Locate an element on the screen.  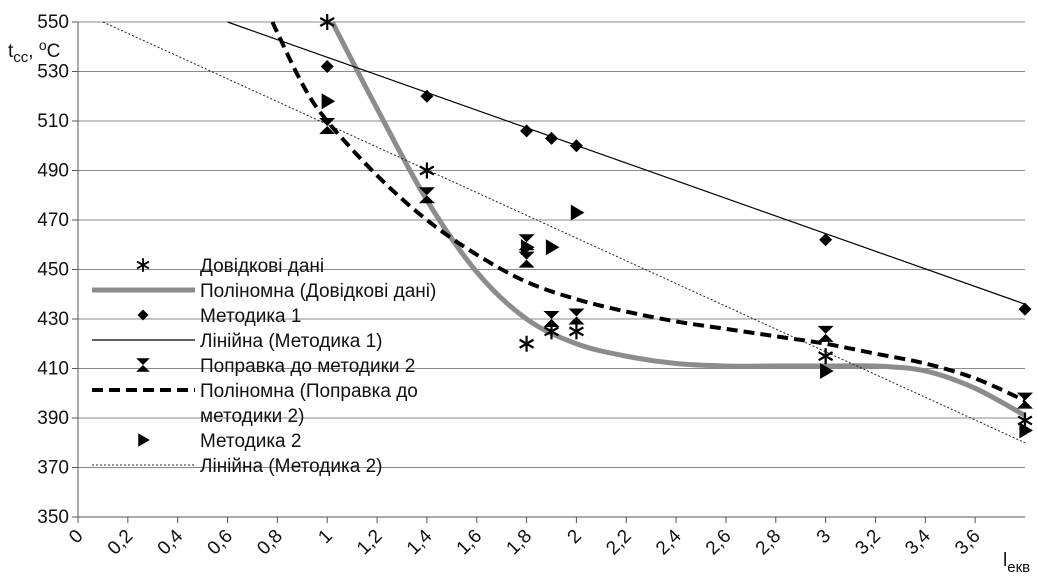
y-tick-label: 470 is located at coordinates (53, 220).